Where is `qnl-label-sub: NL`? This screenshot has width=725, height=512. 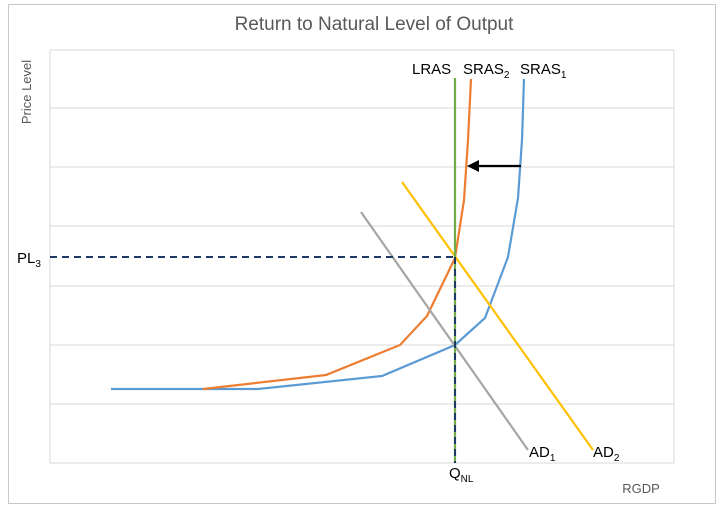
qnl-label-sub: NL is located at coordinates (467, 479).